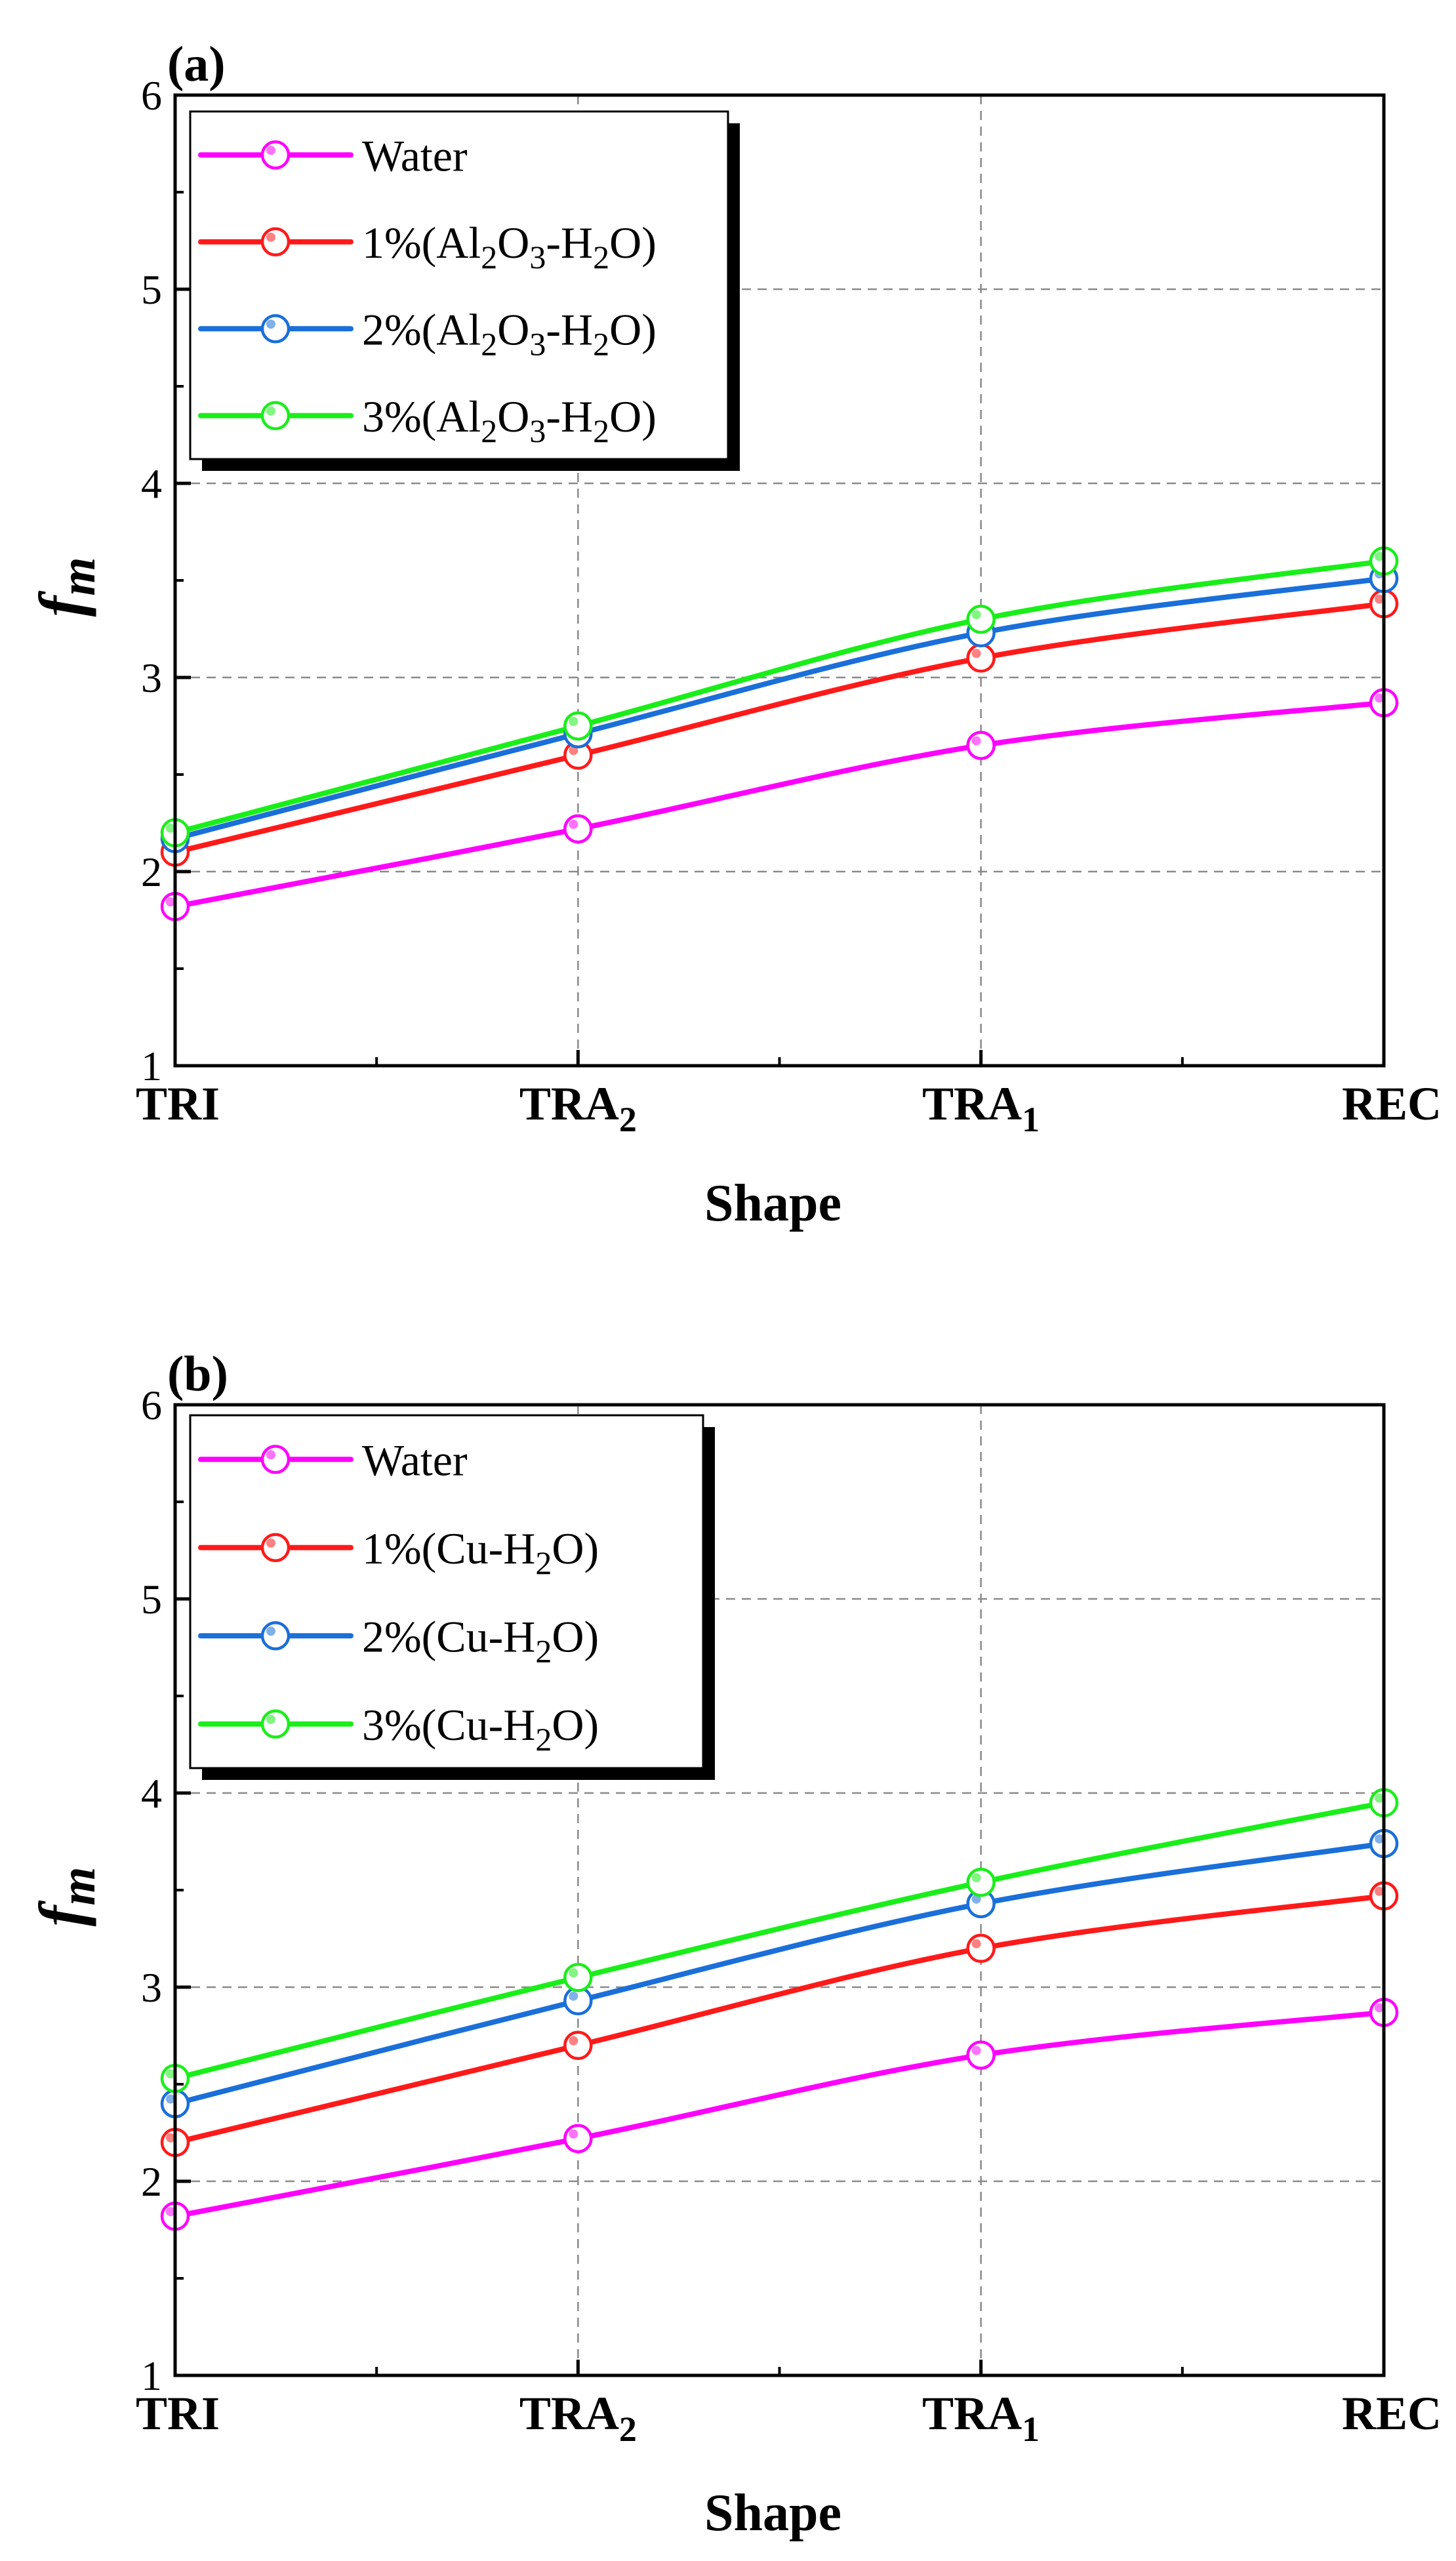 The image size is (1456, 2561). I want to click on legend-item: 3%(Cu-H2O), so click(398, 1729).